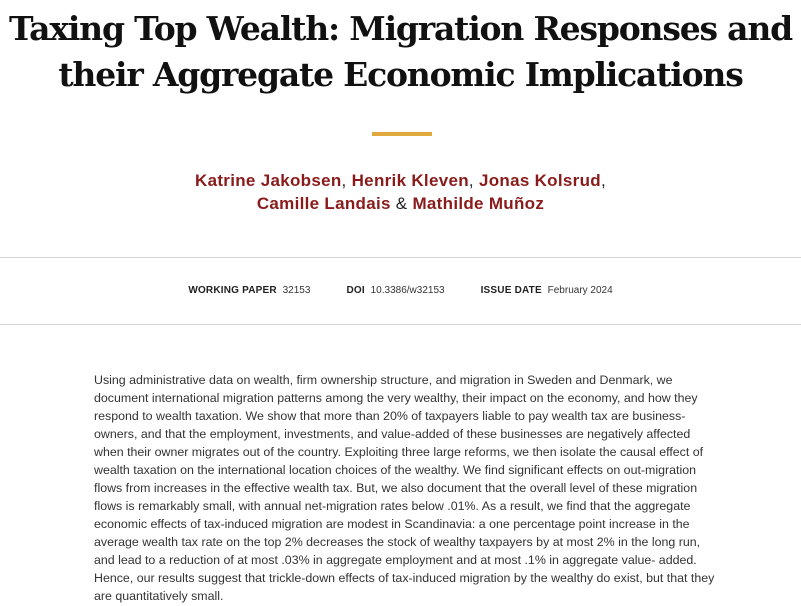  What do you see at coordinates (268, 180) in the screenshot?
I see `author-link-jakobsen: Katrine Jakobsen` at bounding box center [268, 180].